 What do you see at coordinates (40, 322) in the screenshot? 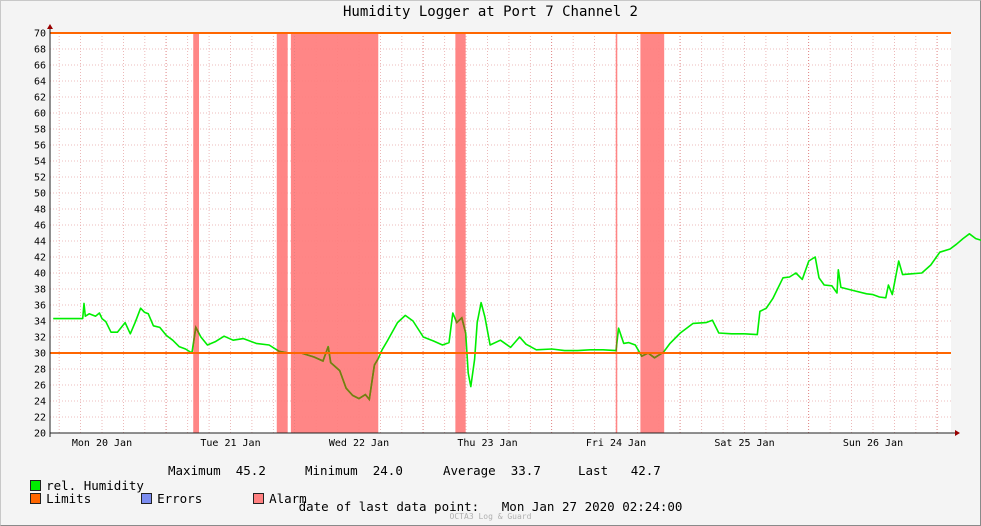
I see `y-tick-label: 34` at bounding box center [40, 322].